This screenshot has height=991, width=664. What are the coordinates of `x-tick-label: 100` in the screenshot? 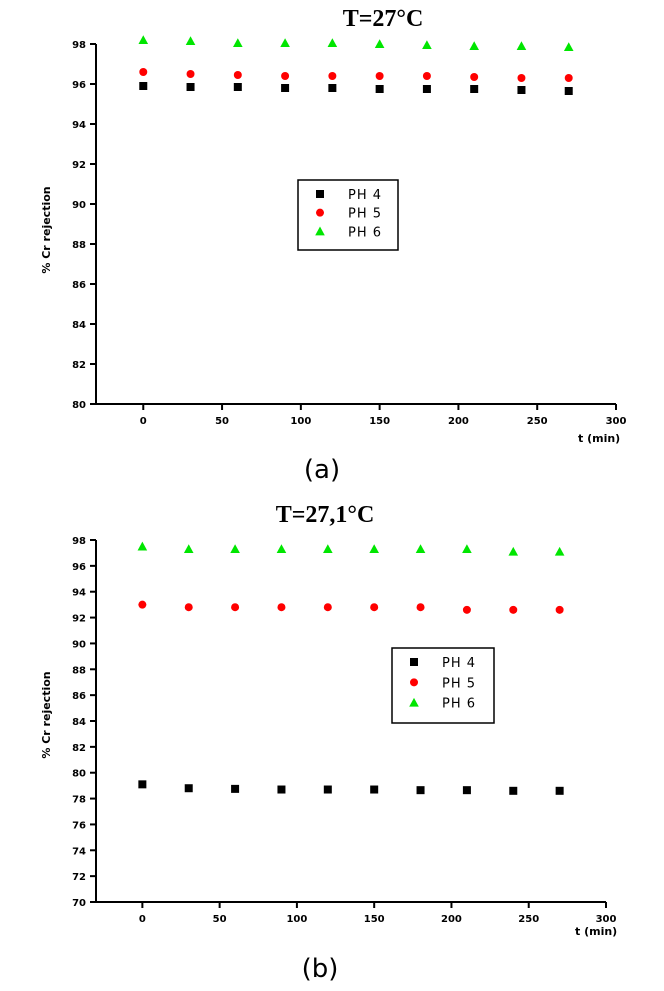 It's located at (300, 421).